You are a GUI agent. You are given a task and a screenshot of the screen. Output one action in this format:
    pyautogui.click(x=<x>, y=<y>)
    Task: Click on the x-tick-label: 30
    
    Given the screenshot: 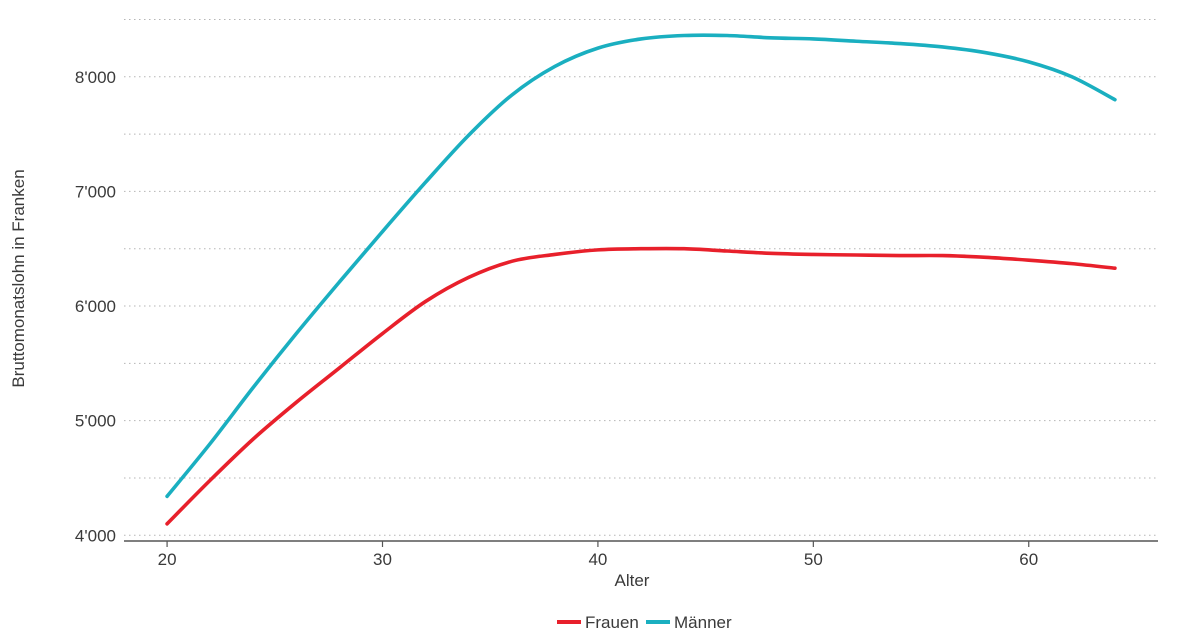 What is the action you would take?
    pyautogui.click(x=382, y=559)
    